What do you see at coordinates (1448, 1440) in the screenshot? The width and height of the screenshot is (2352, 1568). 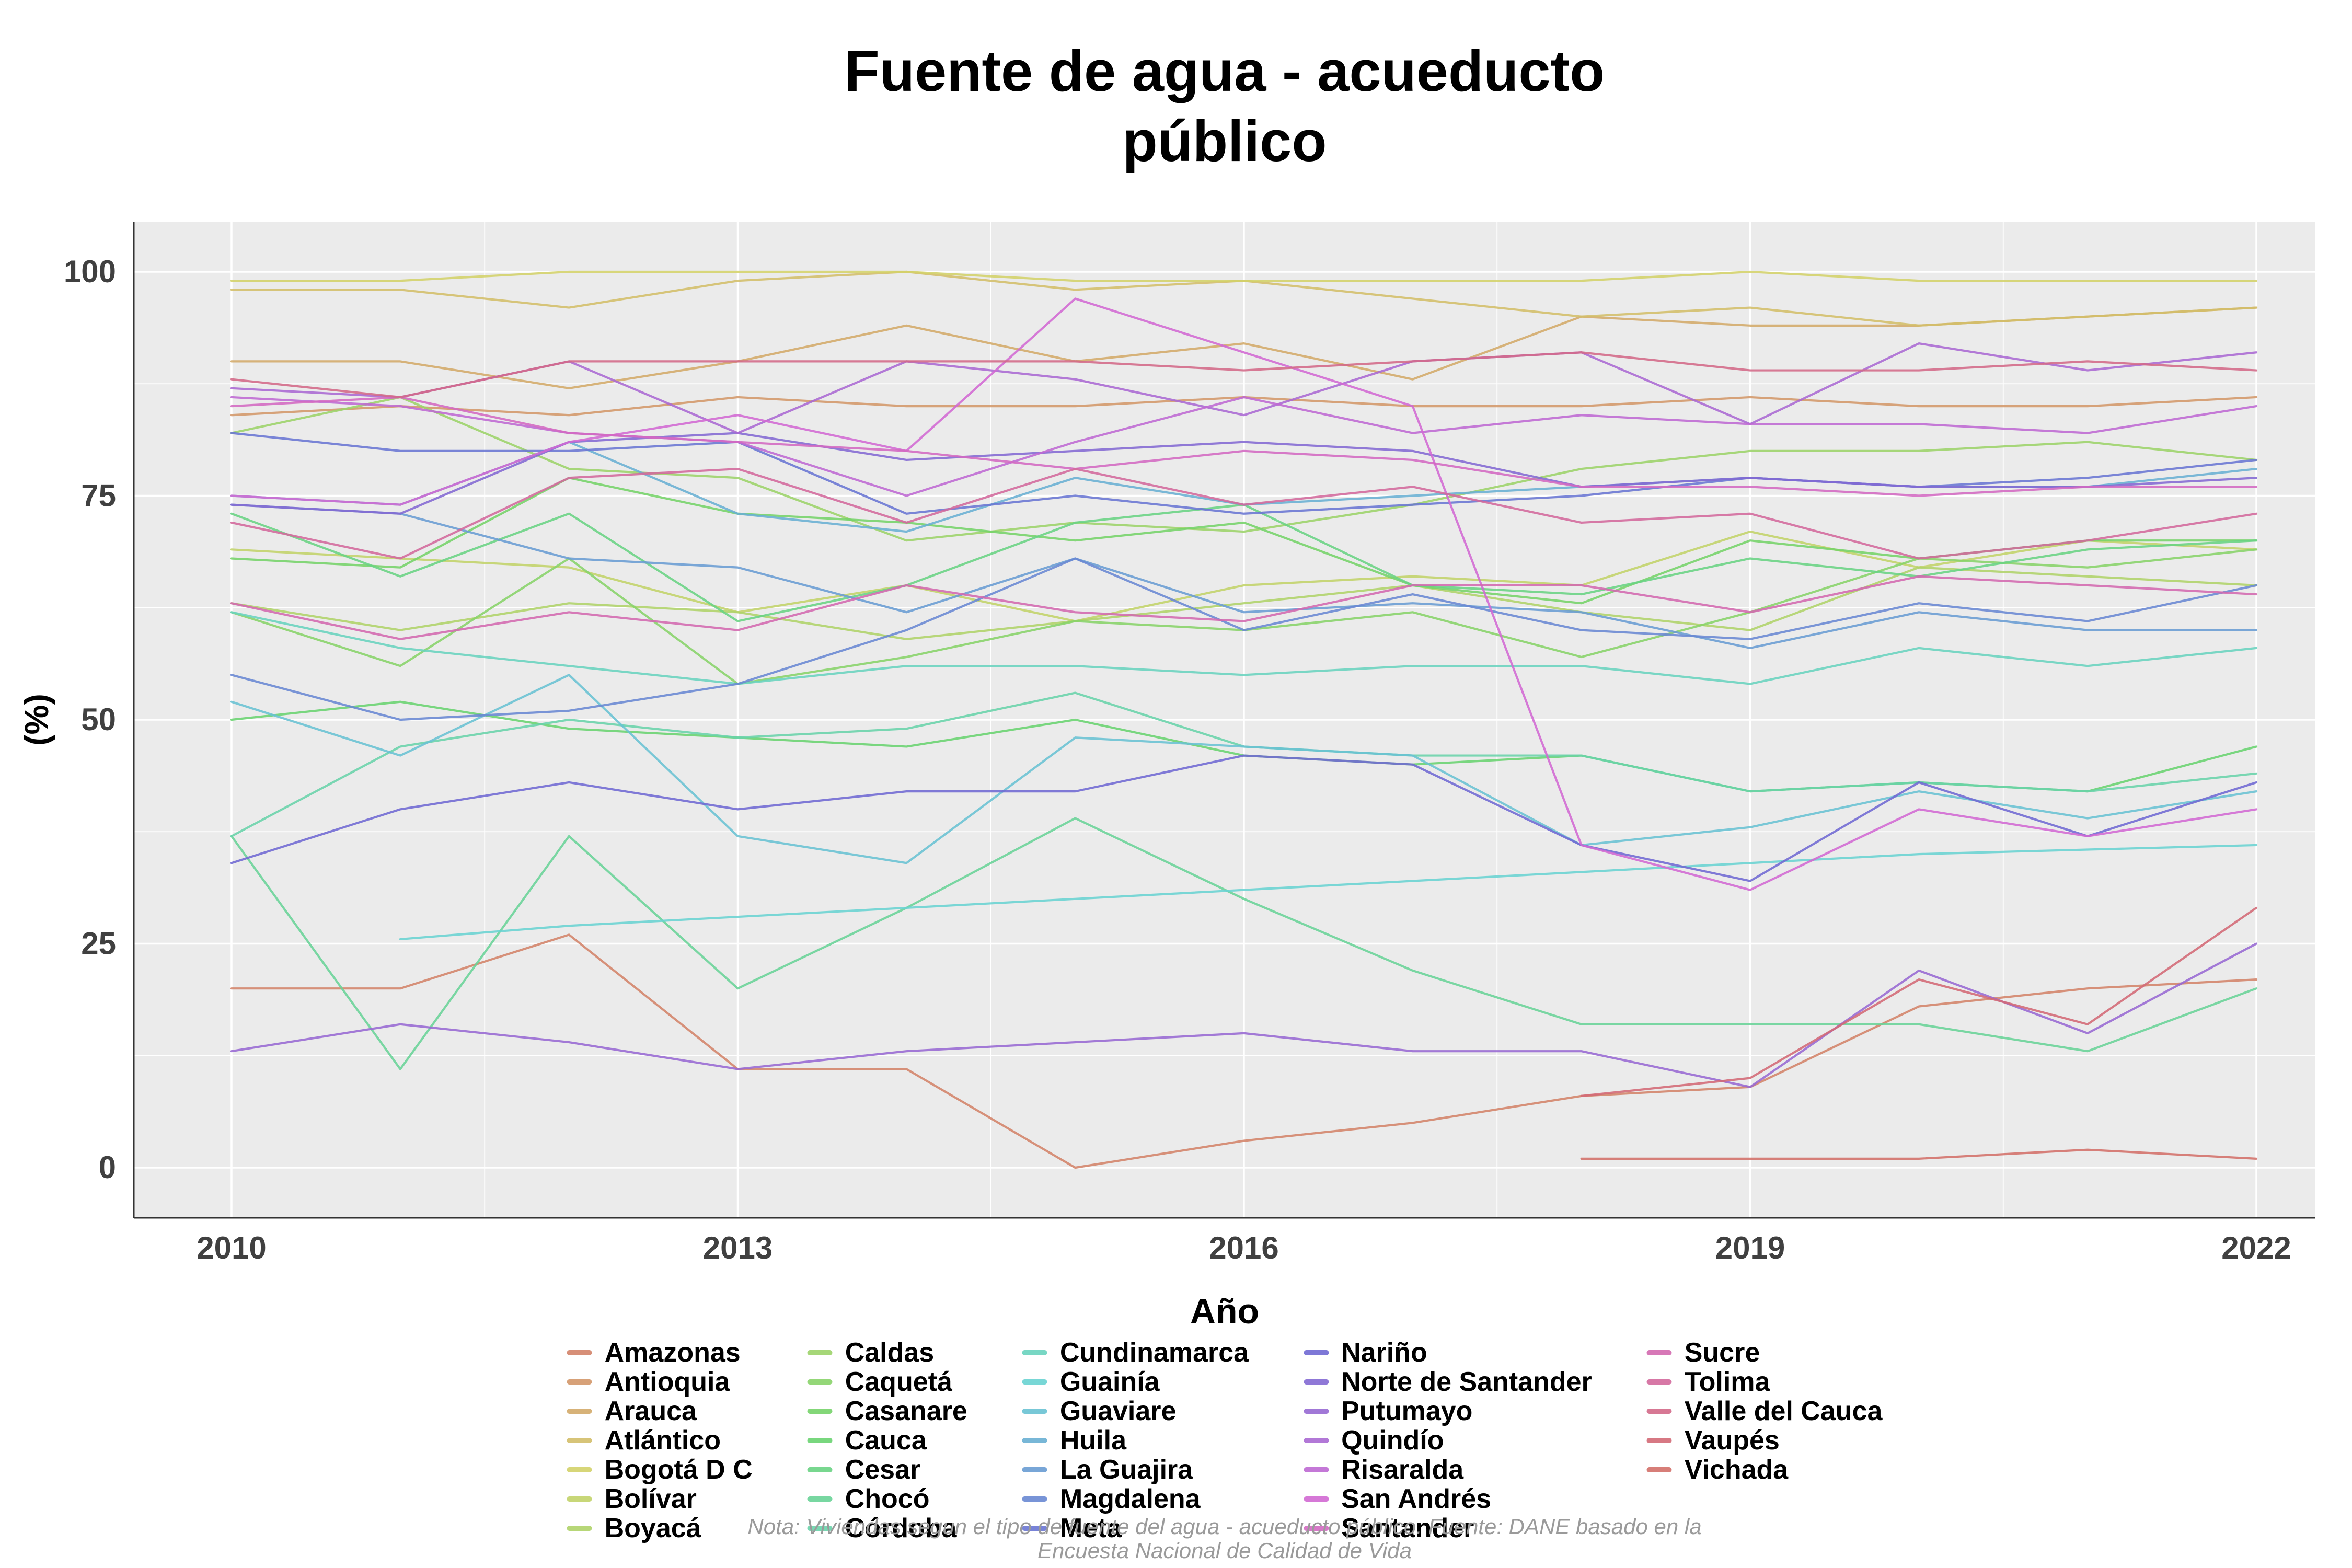 I see `legend-item-quind-o: Quindío` at bounding box center [1448, 1440].